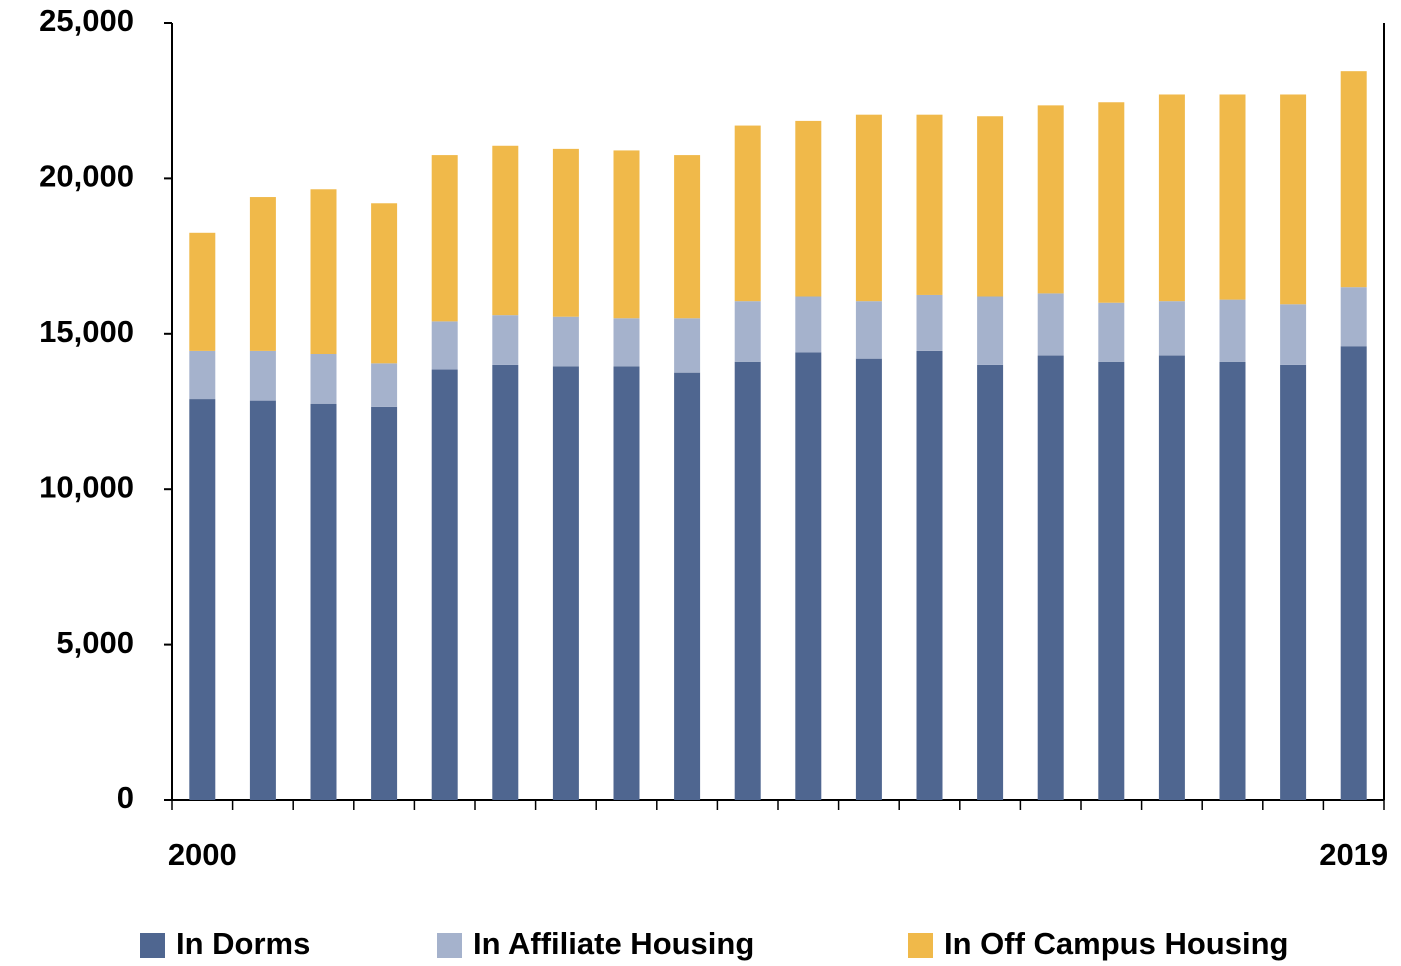 The image size is (1401, 966). I want to click on y-tick-label: 15,000, so click(86, 331).